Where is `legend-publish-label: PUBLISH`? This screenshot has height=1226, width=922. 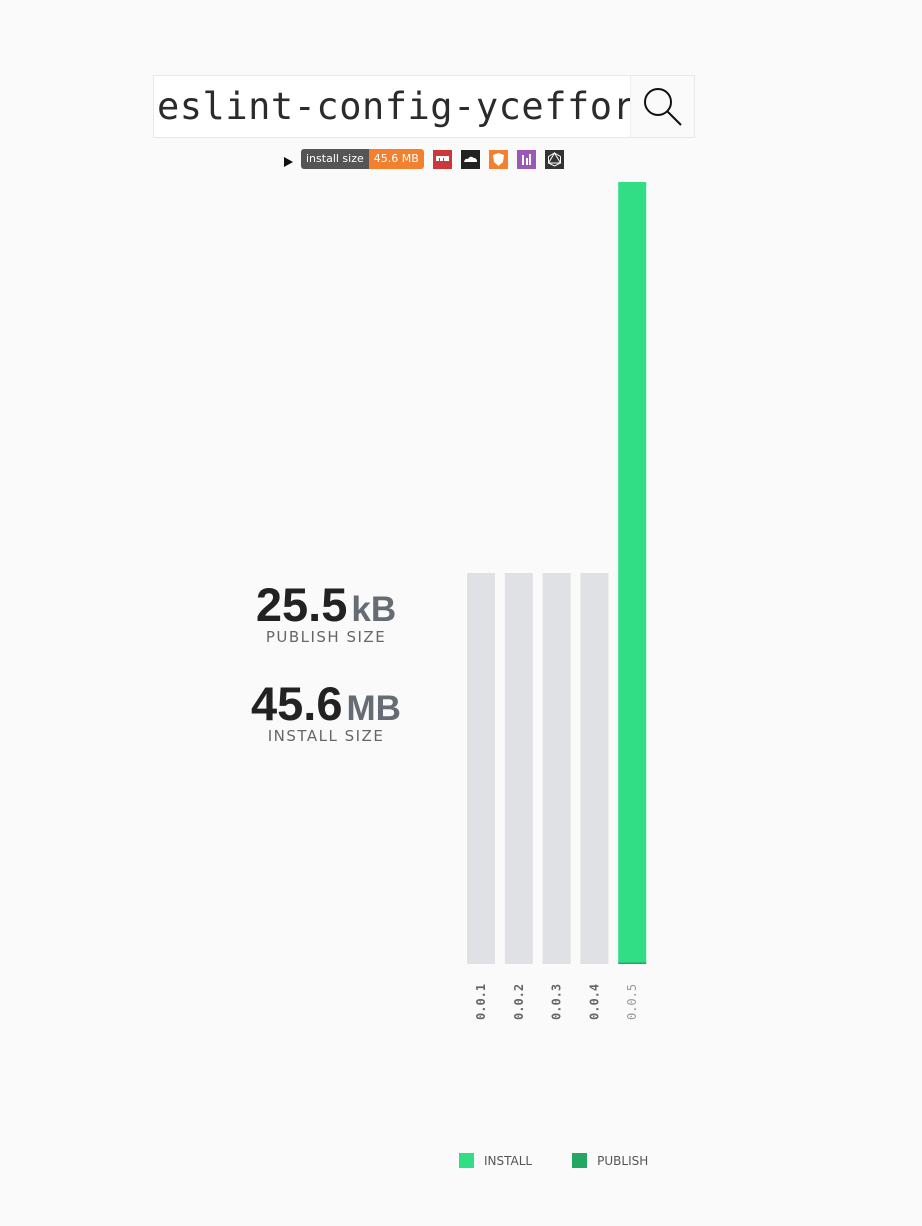
legend-publish-label: PUBLISH is located at coordinates (623, 1160).